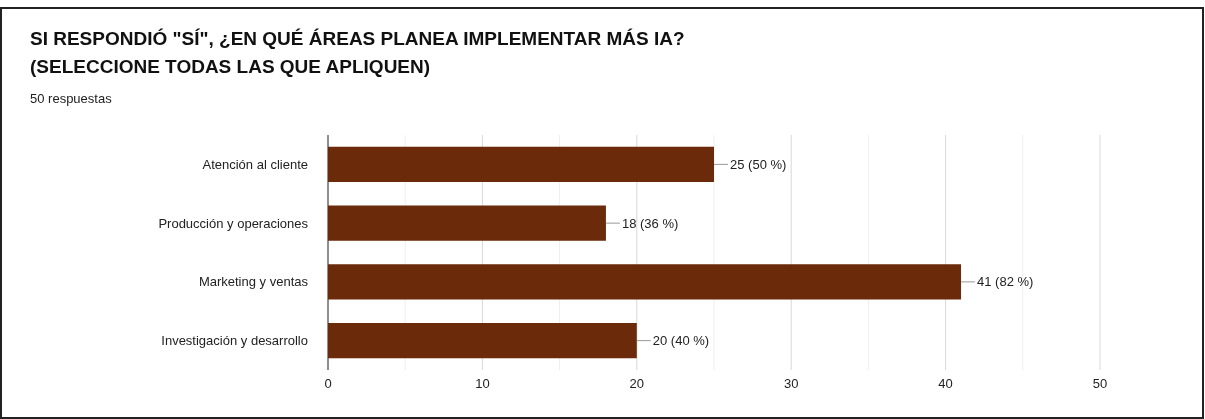 The width and height of the screenshot is (1205, 419). Describe the element at coordinates (791, 383) in the screenshot. I see `x-tick-label: 30` at that location.